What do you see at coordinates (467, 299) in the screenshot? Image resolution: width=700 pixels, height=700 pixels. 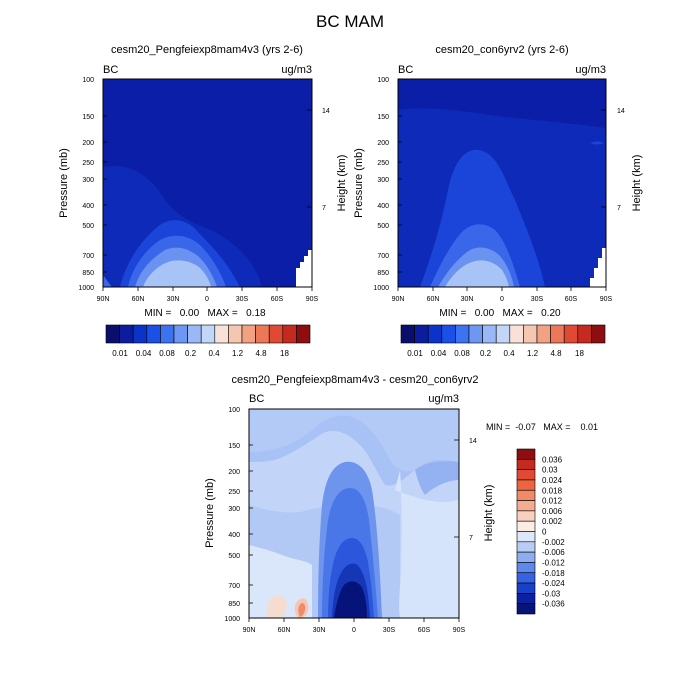 I see `x-tick-label: 30N` at bounding box center [467, 299].